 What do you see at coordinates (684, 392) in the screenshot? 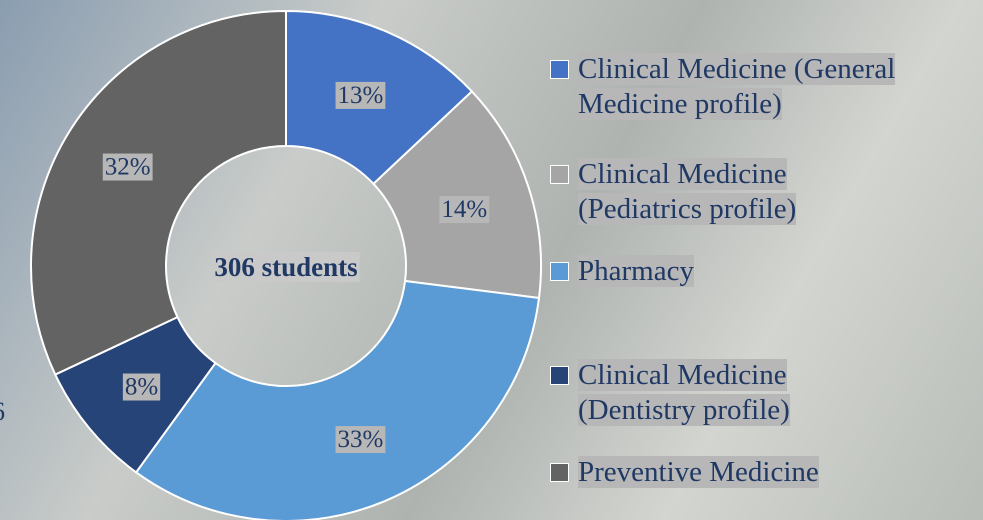
I see `legend-label: Clinical Medicine (Dentistry profile)` at bounding box center [684, 392].